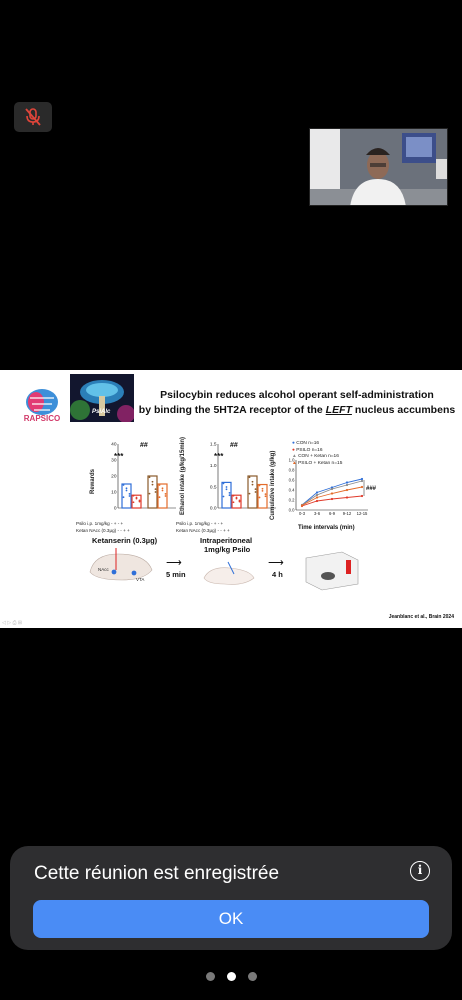 Image resolution: width=462 pixels, height=1000 pixels. Describe the element at coordinates (328, 487) in the screenshot. I see `cumulative-intake-line-chart: 1.0 0.8 0.6 0.4 0.2 0.0 0-3 3-6 6-9 9-12 12-15` at that location.